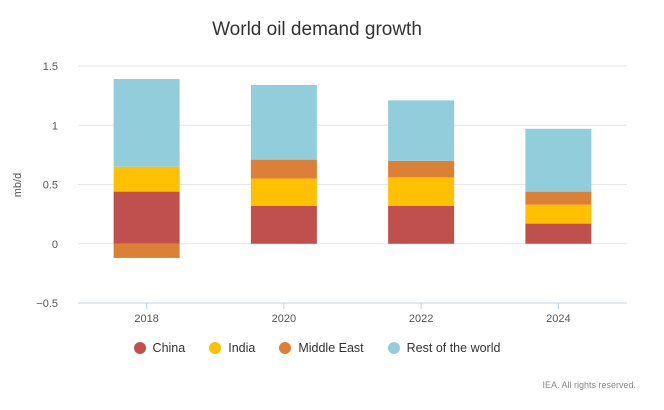 The height and width of the screenshot is (410, 664). Describe the element at coordinates (421, 191) in the screenshot. I see `bar-india-2022` at that location.